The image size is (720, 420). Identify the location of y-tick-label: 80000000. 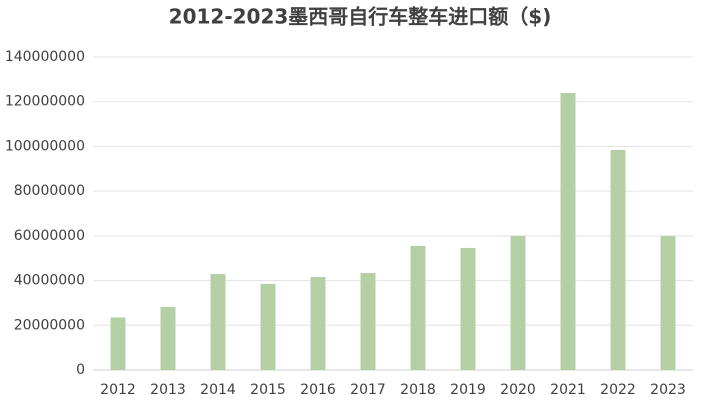
(49, 191).